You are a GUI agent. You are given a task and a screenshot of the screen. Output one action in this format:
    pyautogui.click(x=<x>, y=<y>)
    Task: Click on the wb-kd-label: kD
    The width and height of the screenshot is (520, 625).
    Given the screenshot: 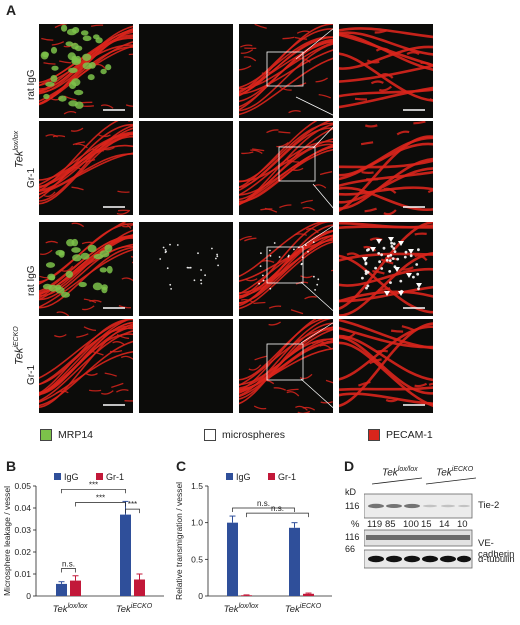 What is the action you would take?
    pyautogui.click(x=350, y=492)
    